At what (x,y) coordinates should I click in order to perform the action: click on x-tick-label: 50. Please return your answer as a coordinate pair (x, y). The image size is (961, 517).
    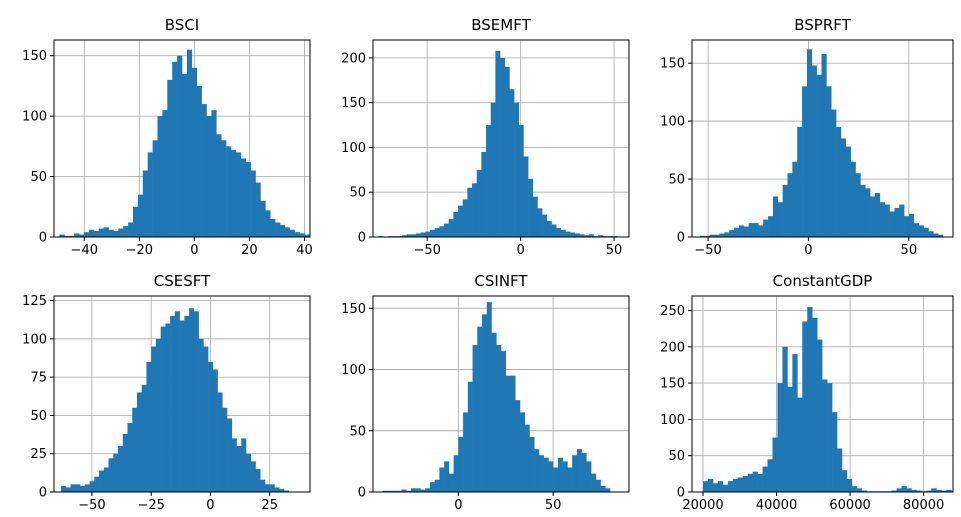
    Looking at the image, I should click on (553, 505).